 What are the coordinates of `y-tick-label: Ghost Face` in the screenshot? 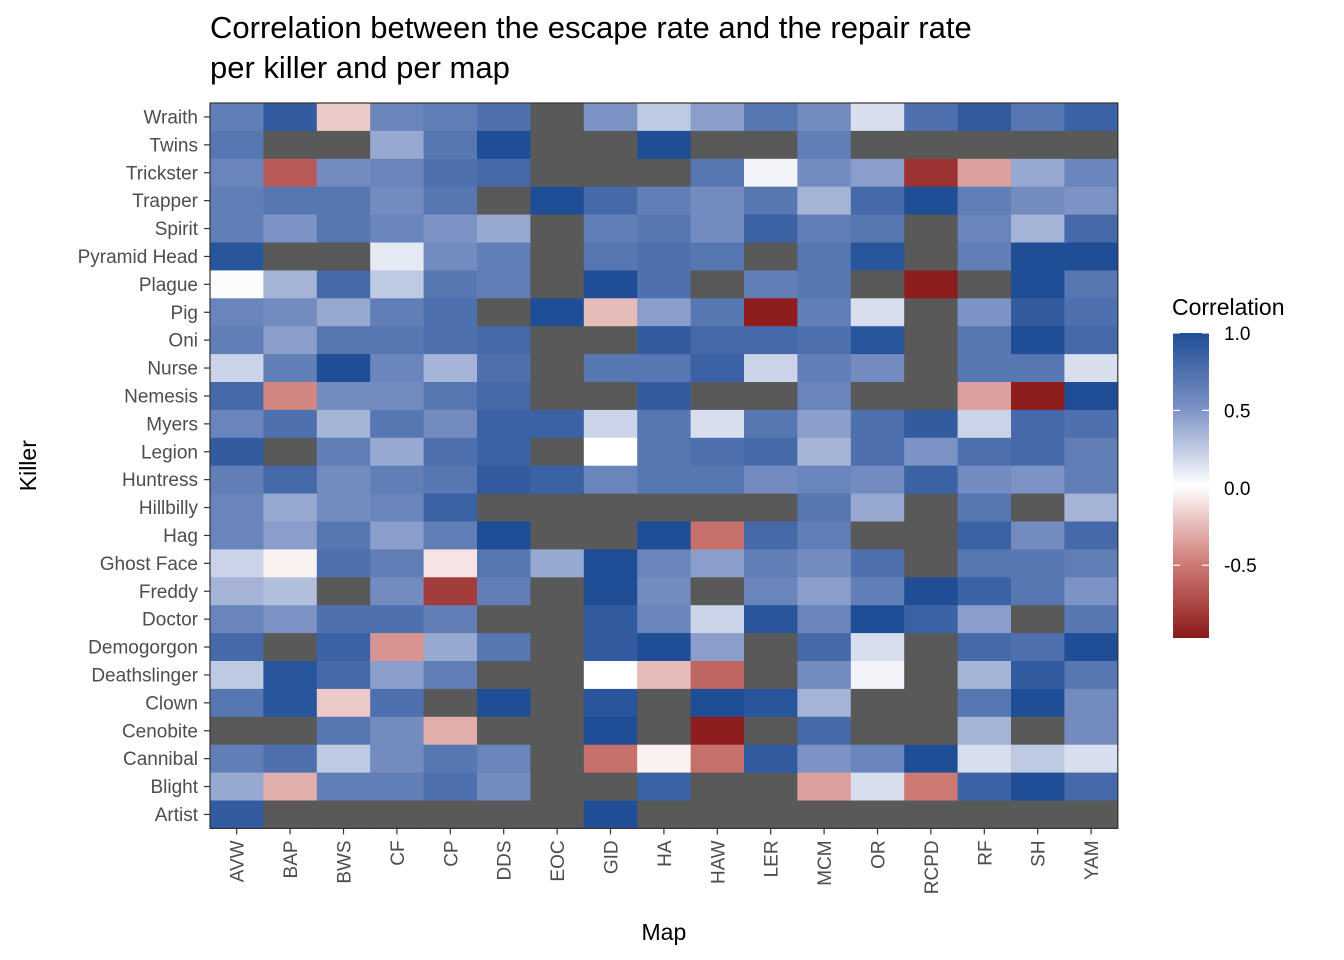 It's located at (149, 564).